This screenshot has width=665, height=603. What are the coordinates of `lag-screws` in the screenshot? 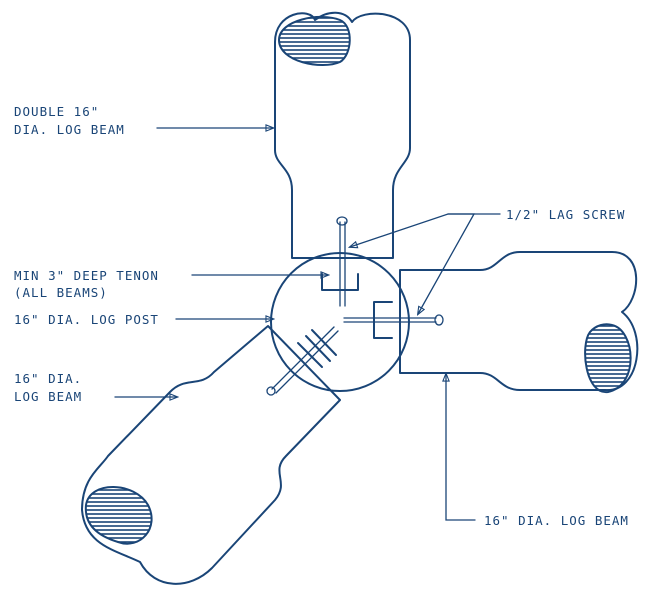 It's located at (355, 306).